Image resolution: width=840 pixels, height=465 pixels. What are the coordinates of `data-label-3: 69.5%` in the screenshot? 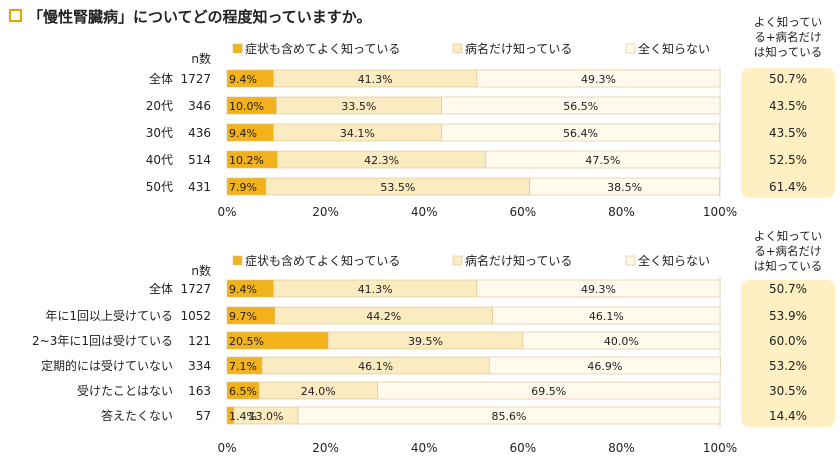 It's located at (548, 391).